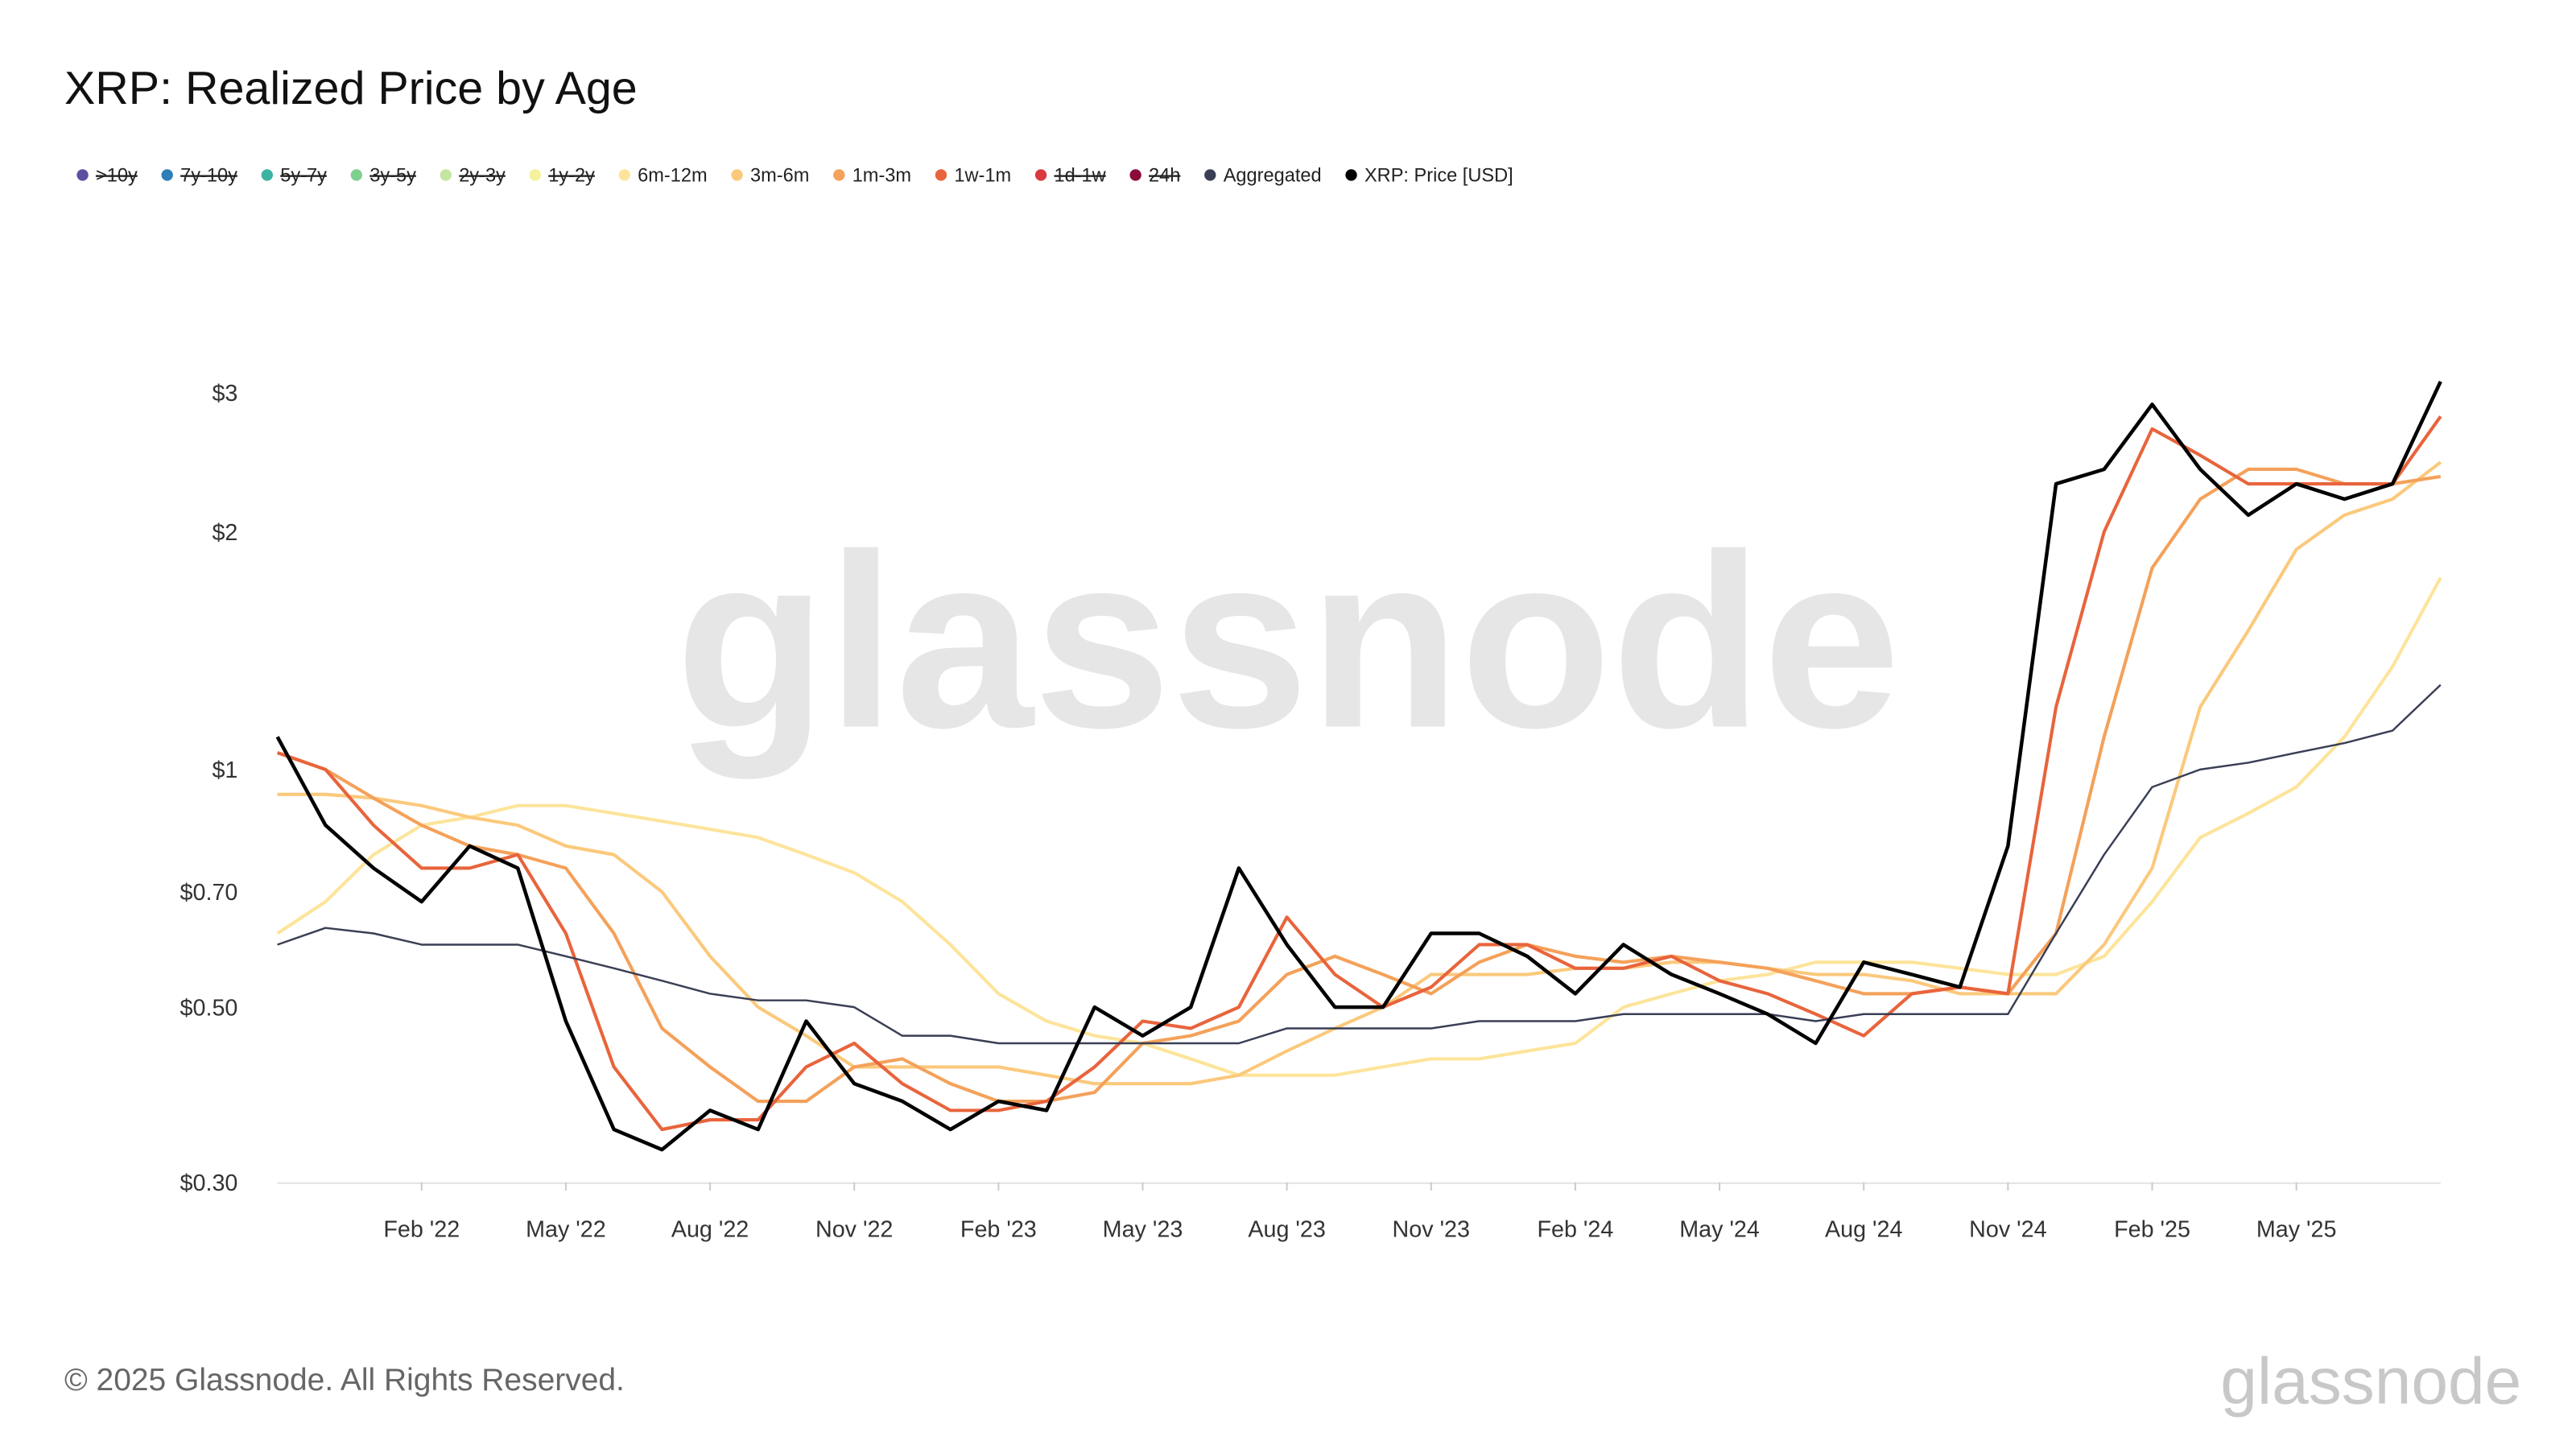  I want to click on x-tick-label: Feb '24, so click(1576, 1229).